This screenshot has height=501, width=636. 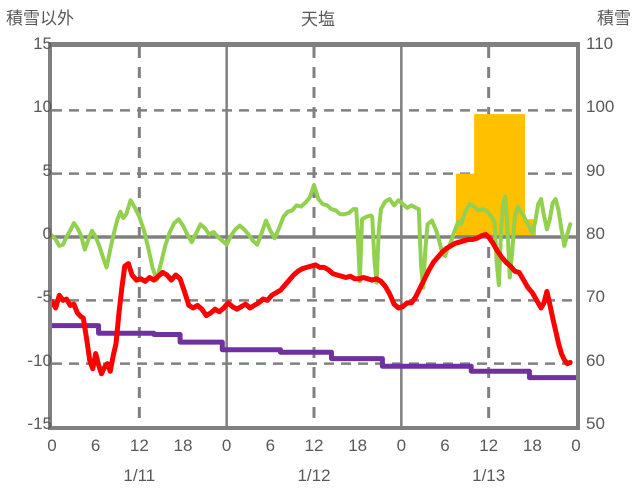 I want to click on y-axis-tick-right: 100, so click(x=600, y=107).